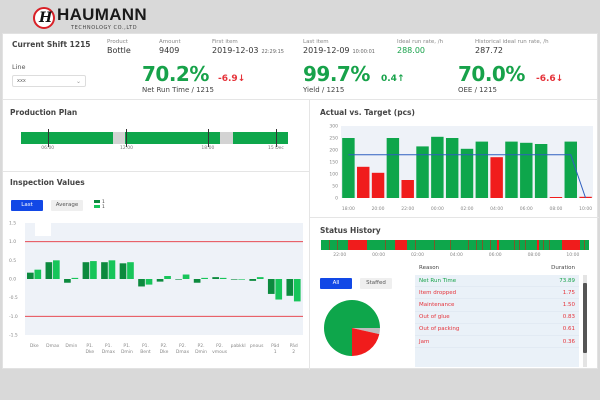 This screenshot has width=600, height=400. I want to click on scrollbar-thumb, so click(585, 318).